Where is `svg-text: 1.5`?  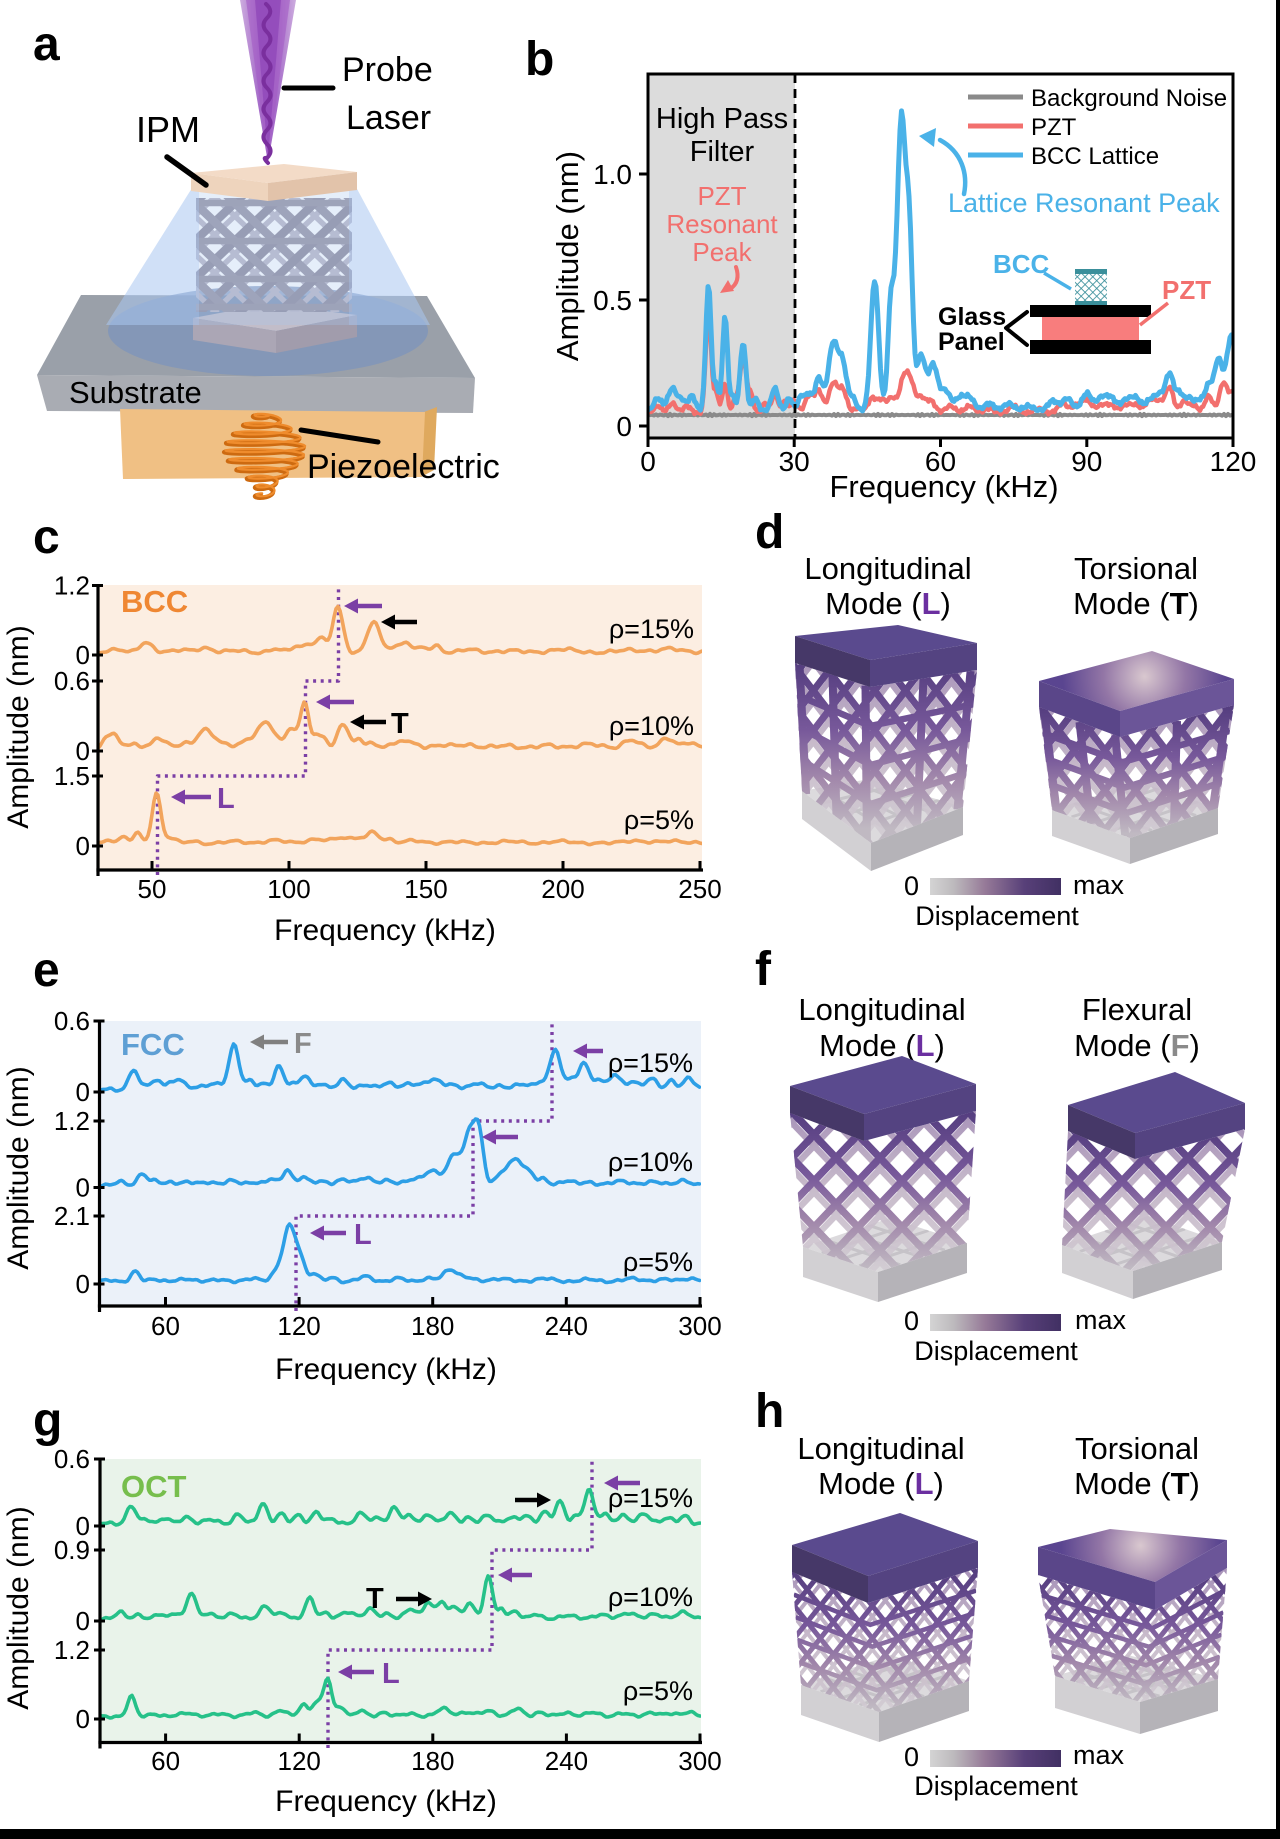
svg-text: 1.5 is located at coordinates (72, 776).